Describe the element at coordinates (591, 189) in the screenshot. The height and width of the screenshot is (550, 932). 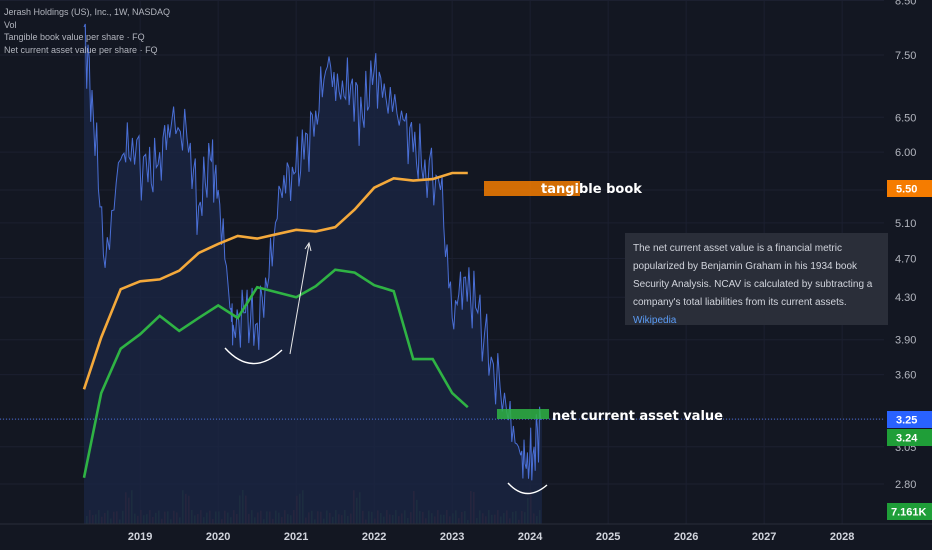
I see `tangible-book-annotation: tangible book` at that location.